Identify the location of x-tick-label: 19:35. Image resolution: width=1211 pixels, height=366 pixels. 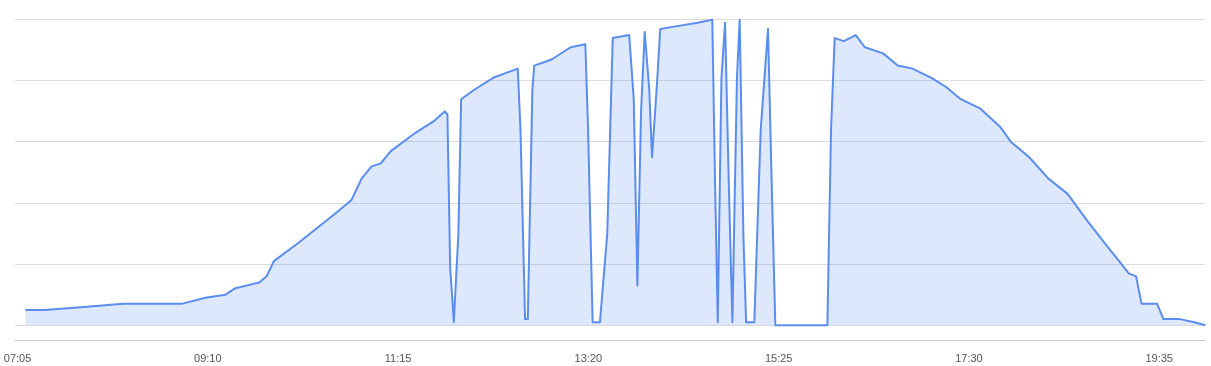
(1159, 357).